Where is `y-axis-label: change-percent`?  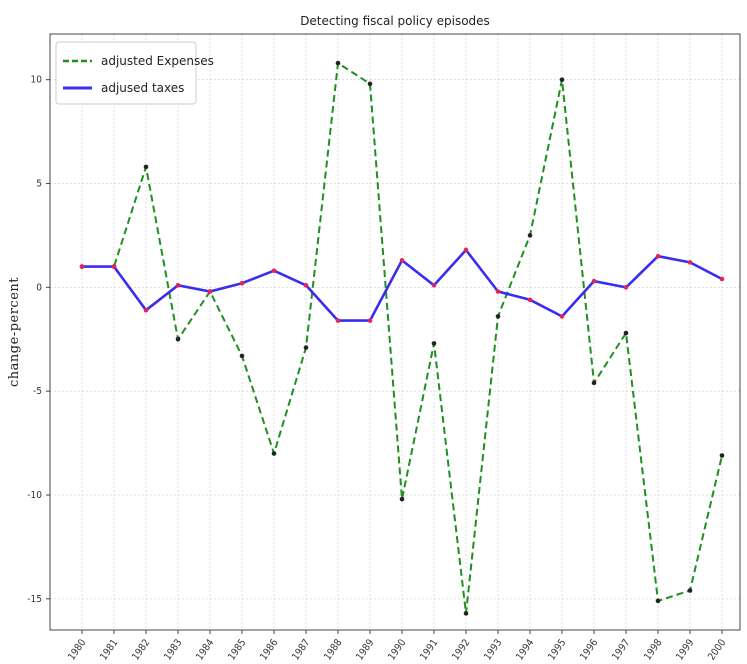
y-axis-label: change-percent is located at coordinates (14, 332).